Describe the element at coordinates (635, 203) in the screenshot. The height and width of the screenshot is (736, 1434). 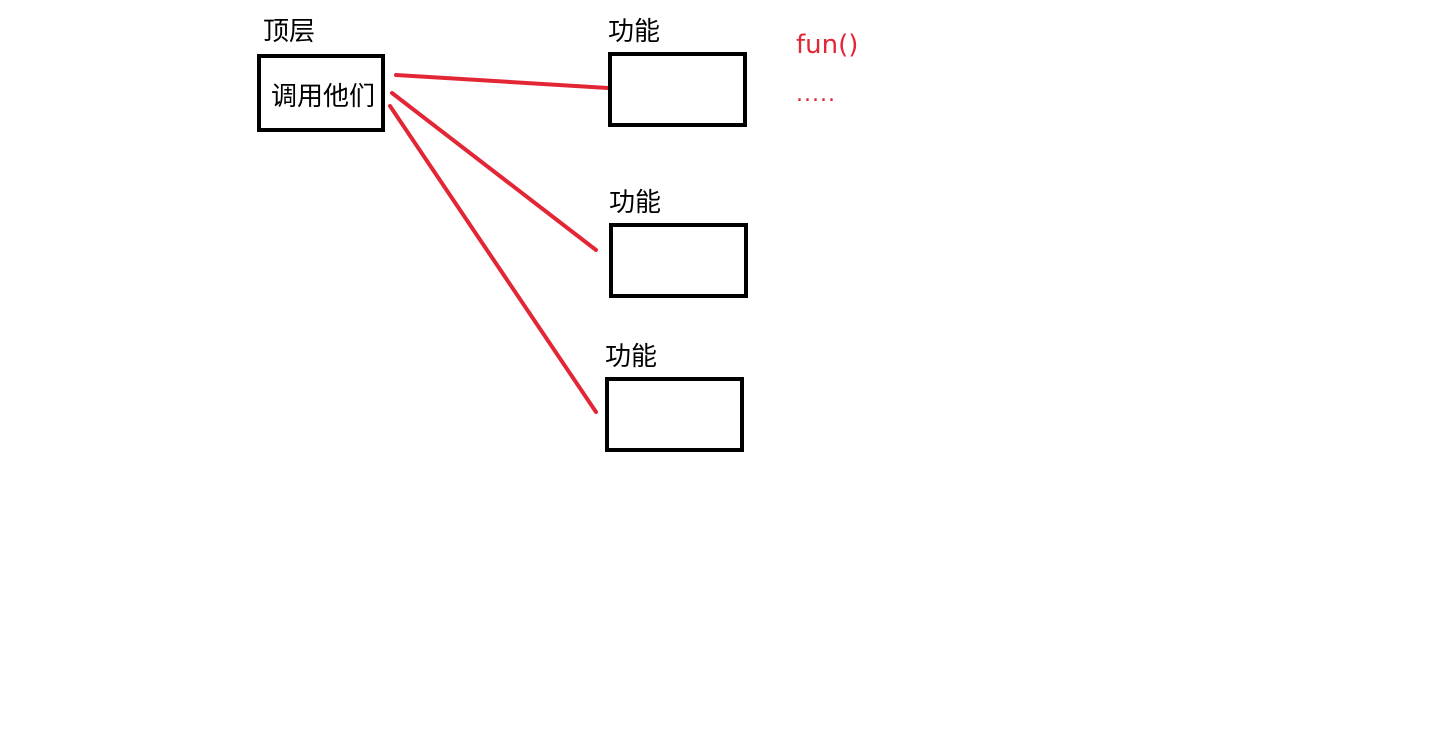
I see `function-title-2: 功能` at that location.